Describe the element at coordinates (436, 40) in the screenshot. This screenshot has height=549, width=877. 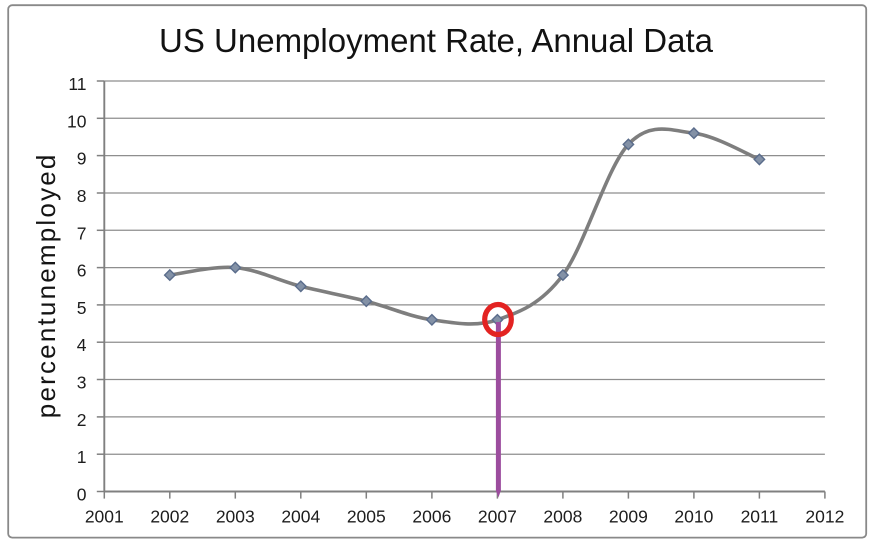
I see `svg-text:US Unemployment Rate, Annual D: US Unemployment Rate, Annual Data` at that location.